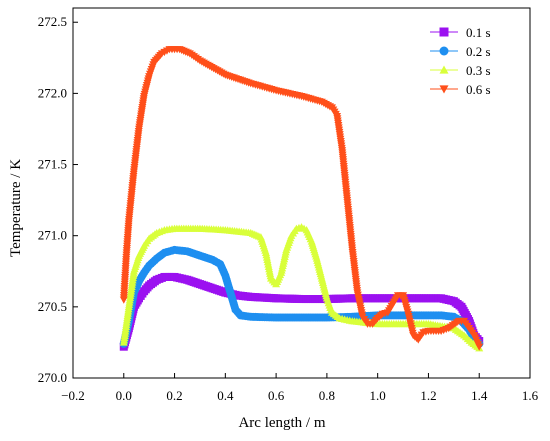 This screenshot has width=550, height=441. What do you see at coordinates (225, 395) in the screenshot?
I see `x-tick-label: 0.4` at bounding box center [225, 395].